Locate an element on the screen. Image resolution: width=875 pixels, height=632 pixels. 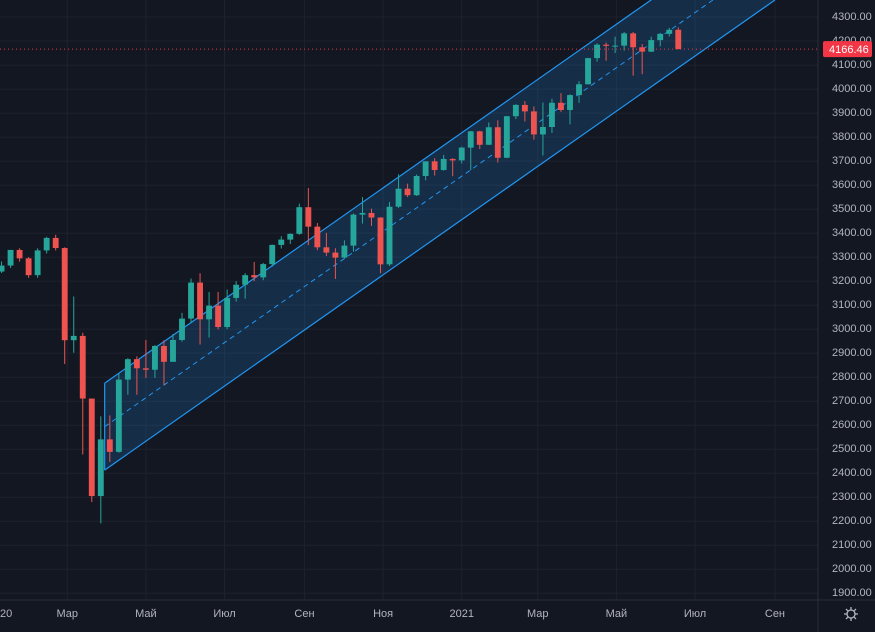
y-tick-label: 4100.00 is located at coordinates (852, 65).